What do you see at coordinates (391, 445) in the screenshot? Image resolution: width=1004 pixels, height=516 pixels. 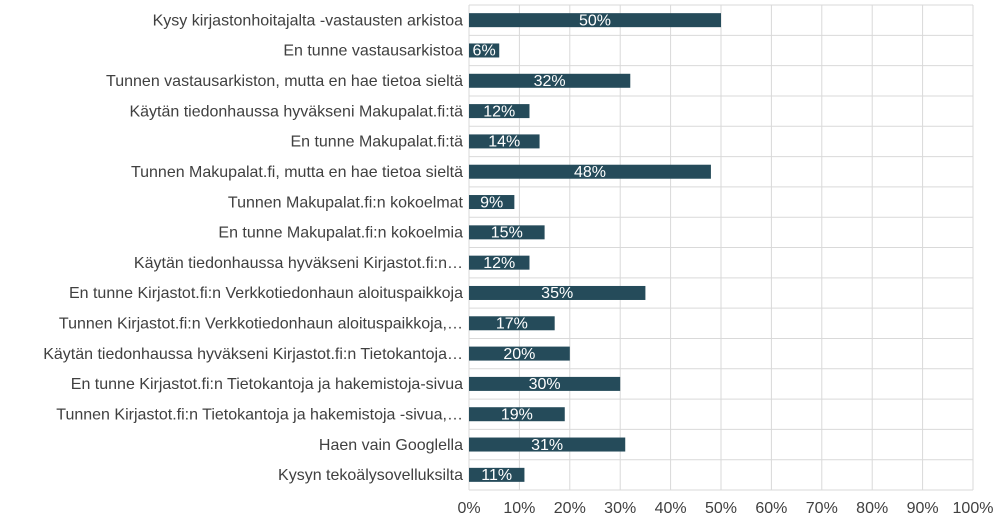 I see `category-label: Haen vain Googlella` at bounding box center [391, 445].